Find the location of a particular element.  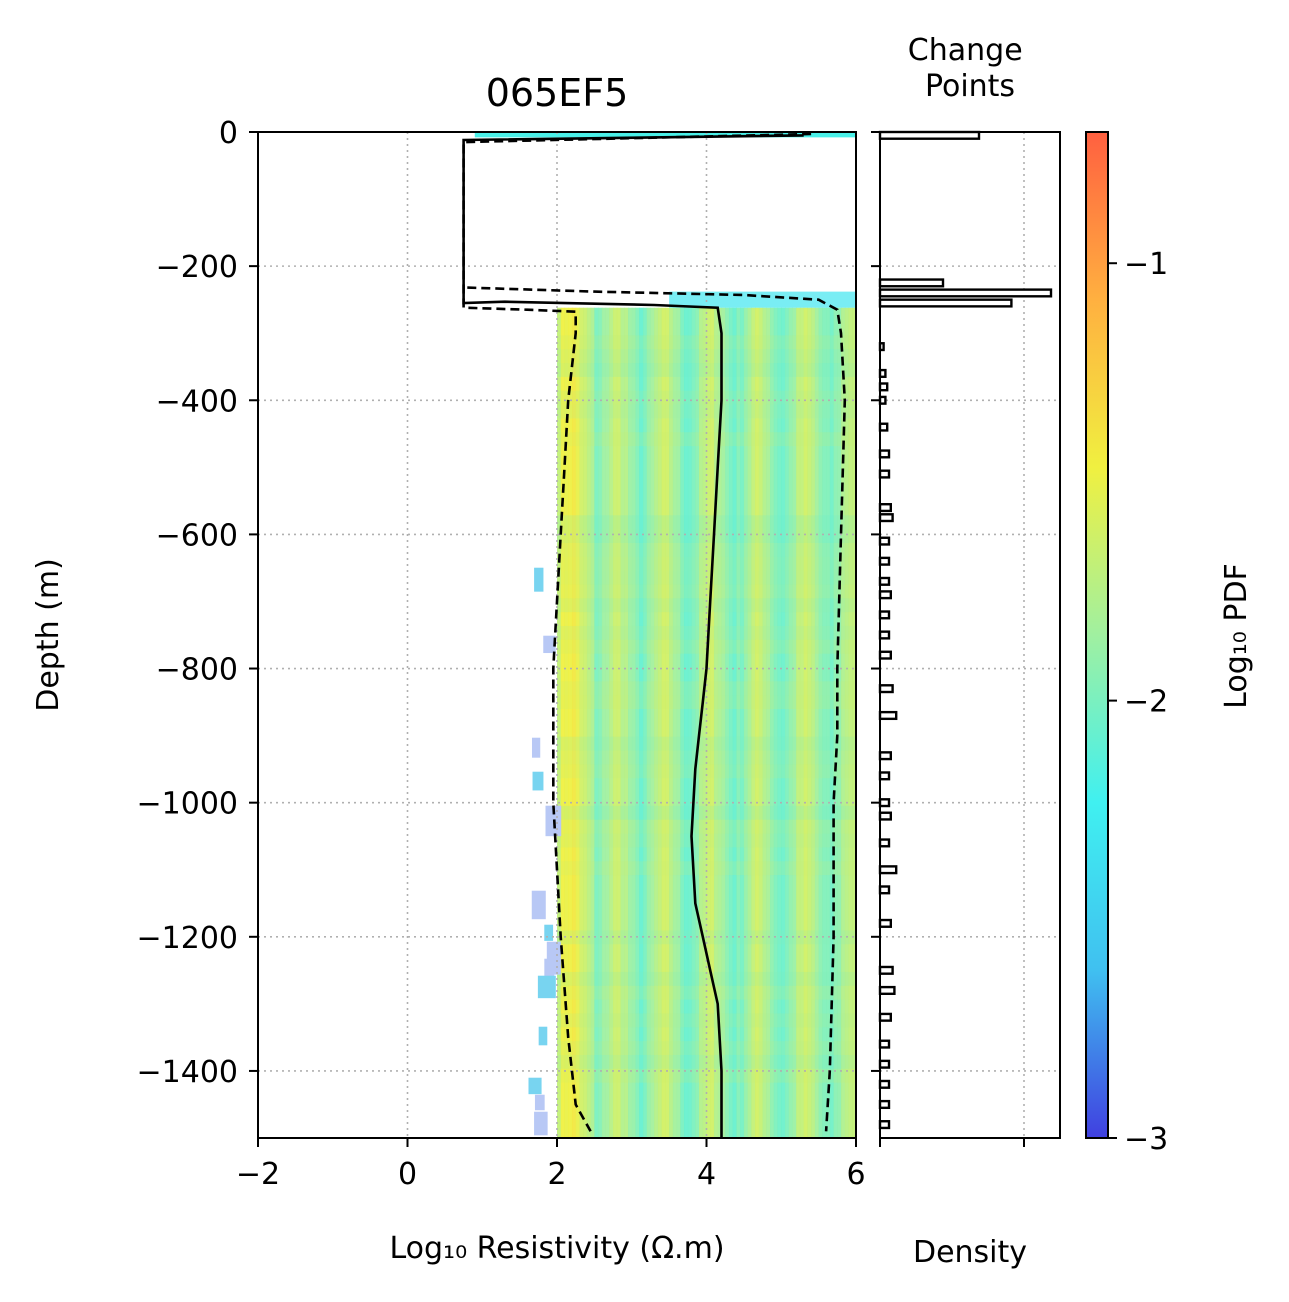

changepoints-title: Change Points is located at coordinates (970, 68).